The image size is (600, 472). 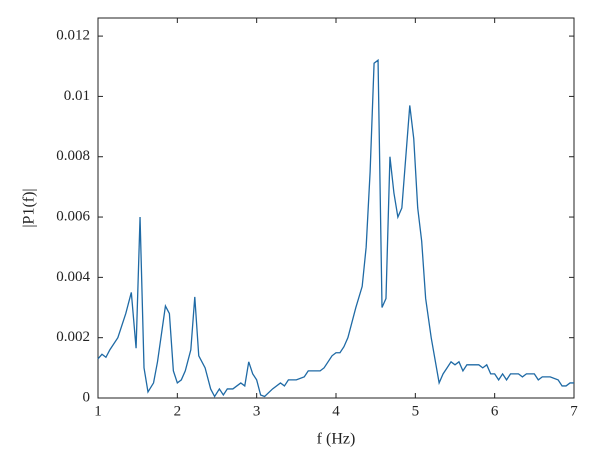 What do you see at coordinates (73, 277) in the screenshot?
I see `y-tick-label: 0.004` at bounding box center [73, 277].